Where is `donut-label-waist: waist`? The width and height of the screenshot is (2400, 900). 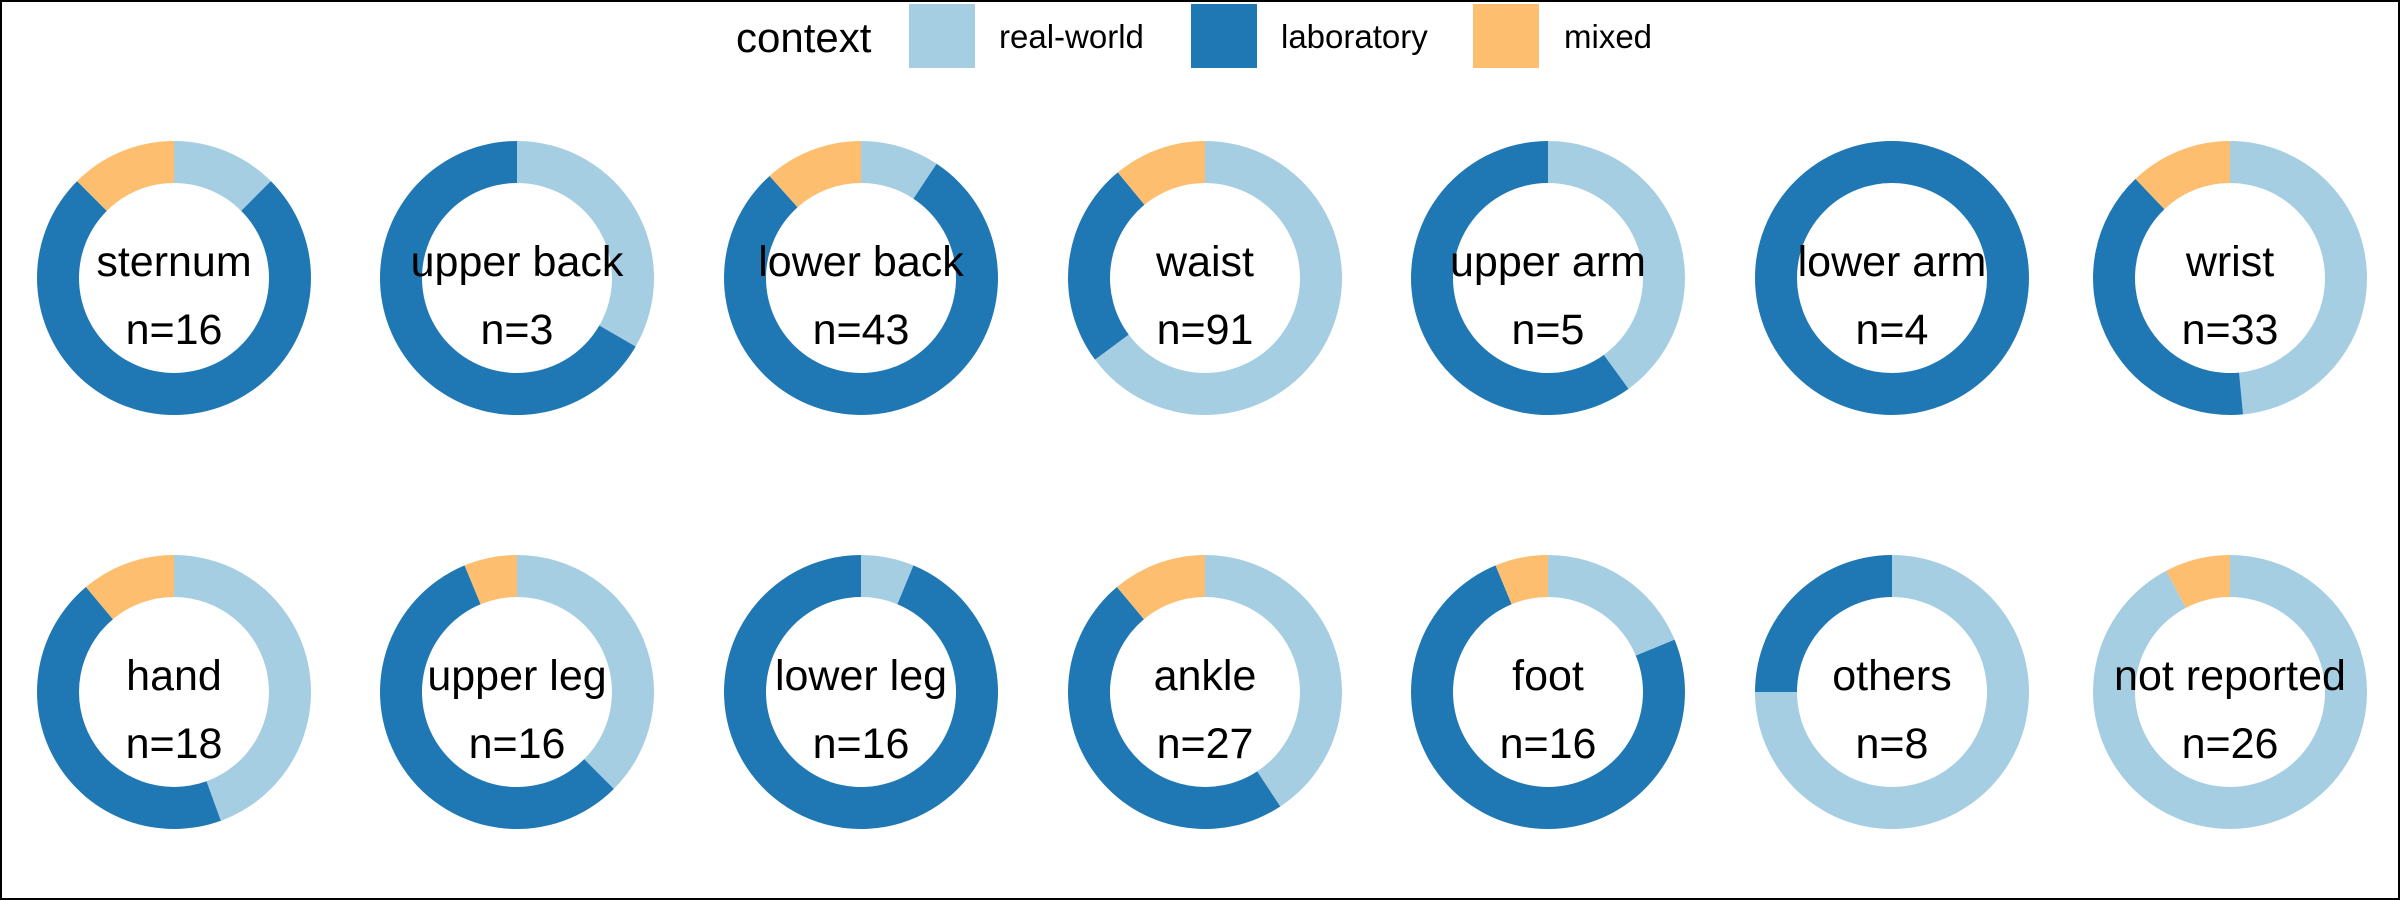
donut-label-waist: waist is located at coordinates (1204, 262).